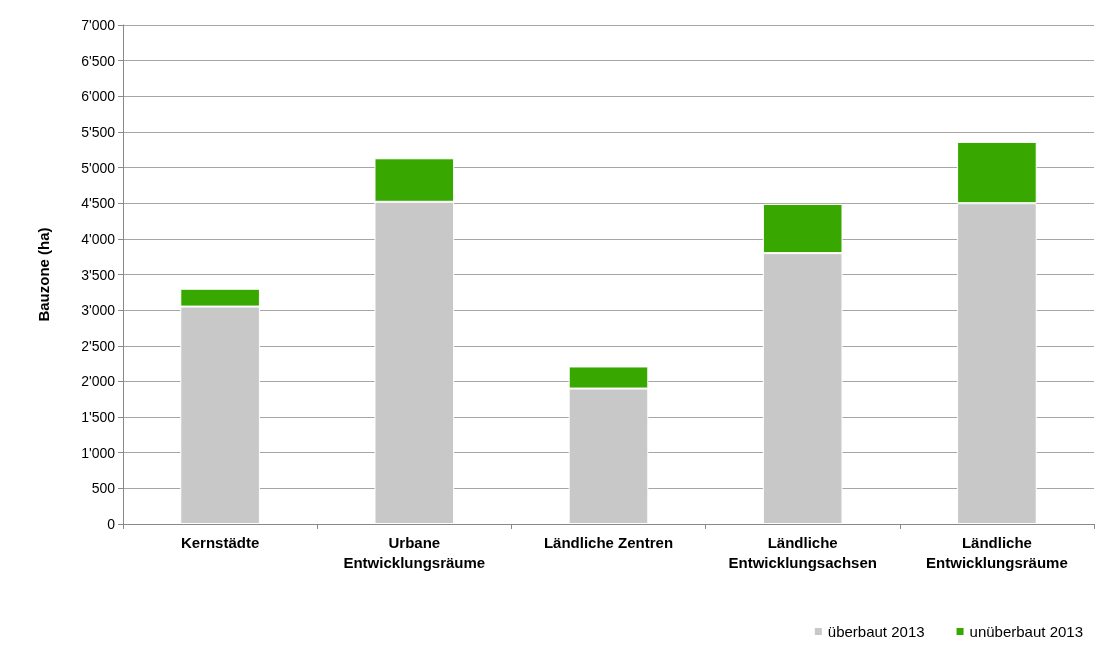 The image size is (1106, 657). Describe the element at coordinates (997, 552) in the screenshot. I see `x-tick-label: Ländliche Entwicklungsräume` at that location.